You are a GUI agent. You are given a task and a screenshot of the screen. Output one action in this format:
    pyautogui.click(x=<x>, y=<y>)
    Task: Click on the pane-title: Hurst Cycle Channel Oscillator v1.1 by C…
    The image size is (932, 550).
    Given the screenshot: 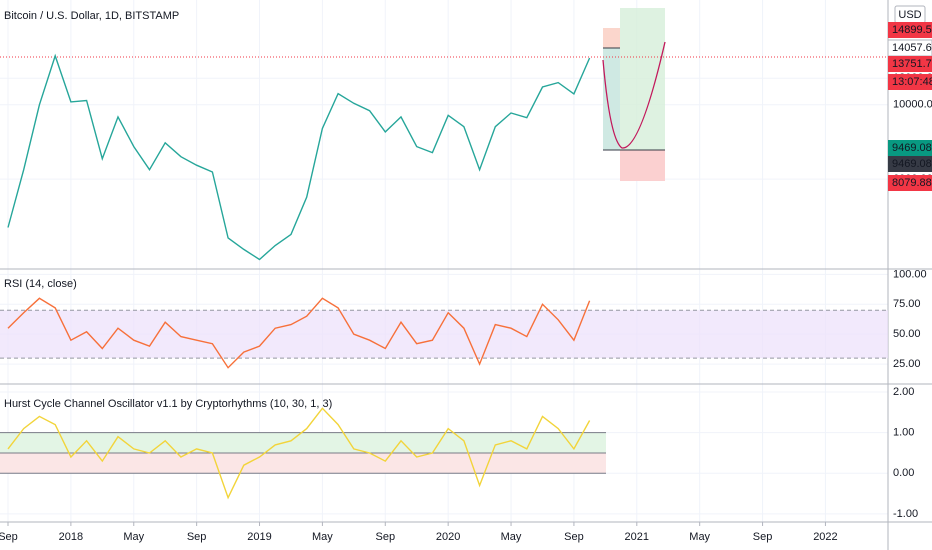 What is the action you would take?
    pyautogui.click(x=168, y=404)
    